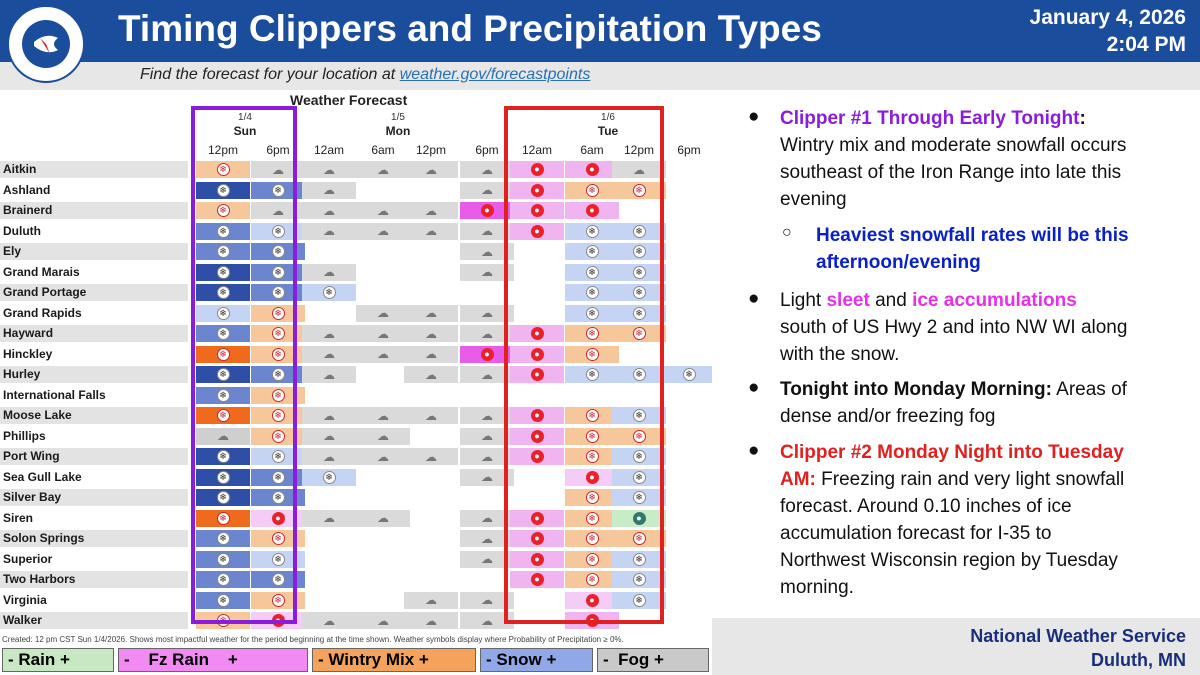 This screenshot has height=675, width=1200. I want to click on location-name: Duluth, so click(22, 230).